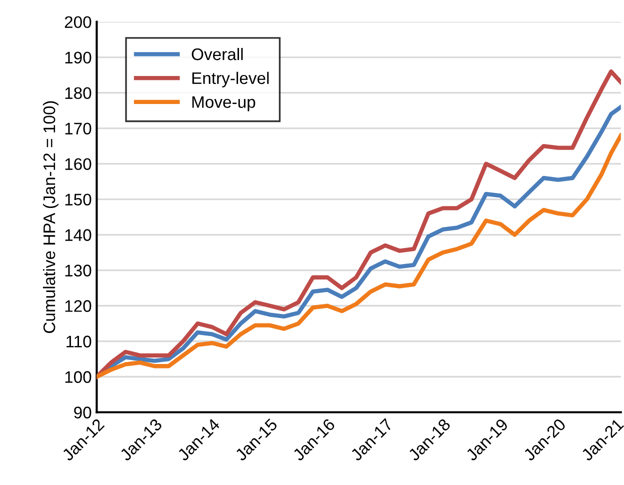 The width and height of the screenshot is (624, 485). I want to click on y-tick-label: 190, so click(78, 58).